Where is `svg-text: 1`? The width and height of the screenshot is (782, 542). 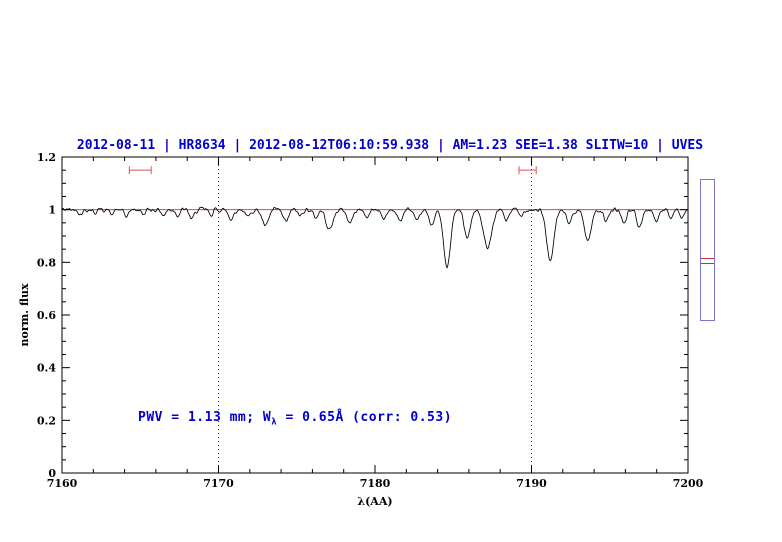 svg-text: 1 is located at coordinates (52, 210).